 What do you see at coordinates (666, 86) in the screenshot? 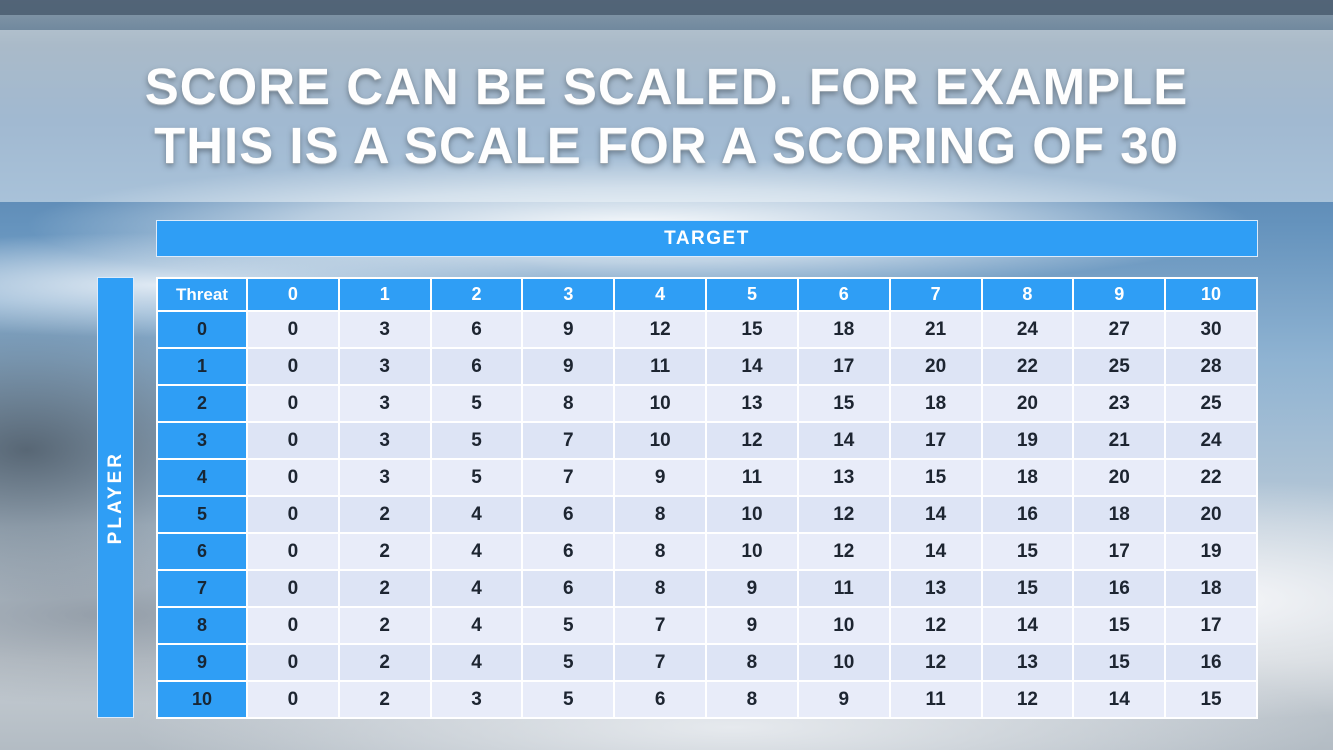
I see `slide-title-line1: SCORE CAN BE SCALED. FOR EXAMPLE` at bounding box center [666, 86].